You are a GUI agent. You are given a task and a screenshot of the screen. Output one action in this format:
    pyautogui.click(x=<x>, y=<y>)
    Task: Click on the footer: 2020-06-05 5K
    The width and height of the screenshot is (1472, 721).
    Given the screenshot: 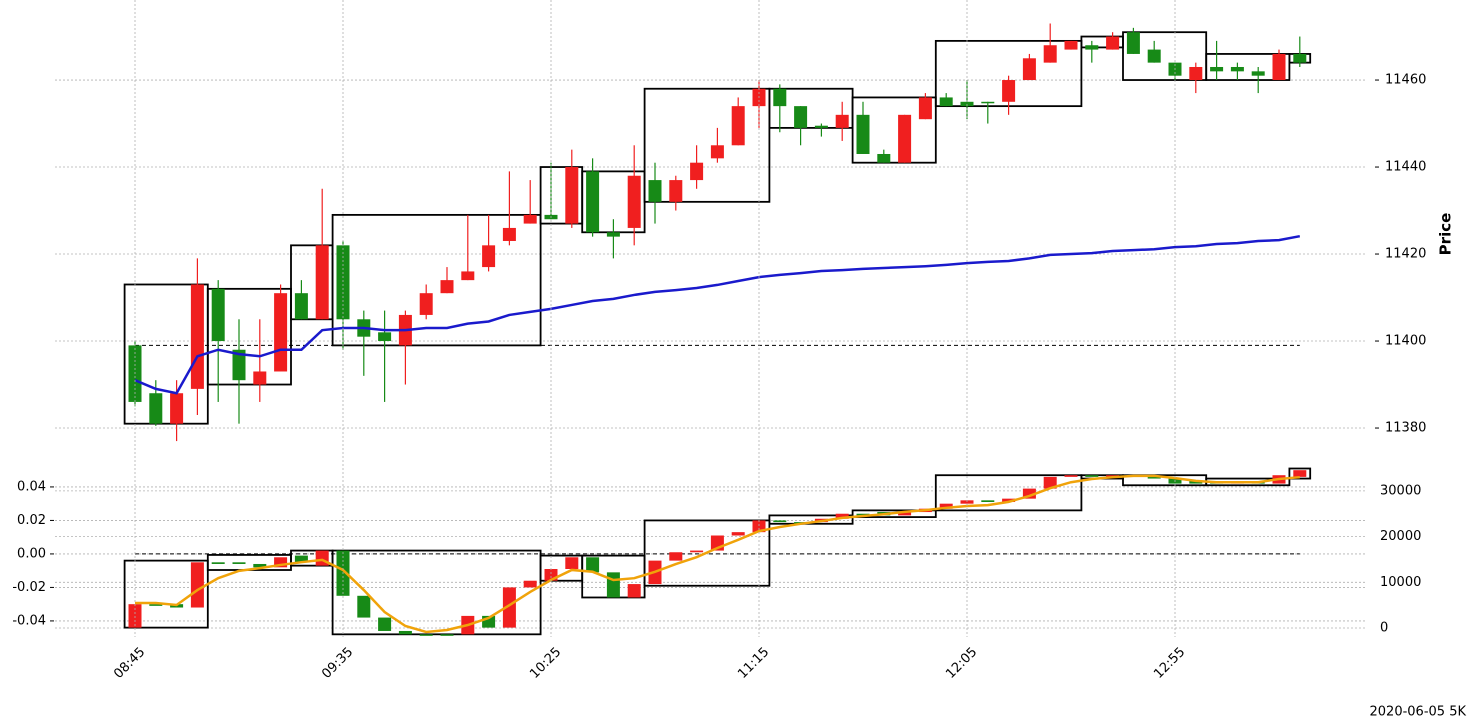 What is the action you would take?
    pyautogui.click(x=1418, y=712)
    